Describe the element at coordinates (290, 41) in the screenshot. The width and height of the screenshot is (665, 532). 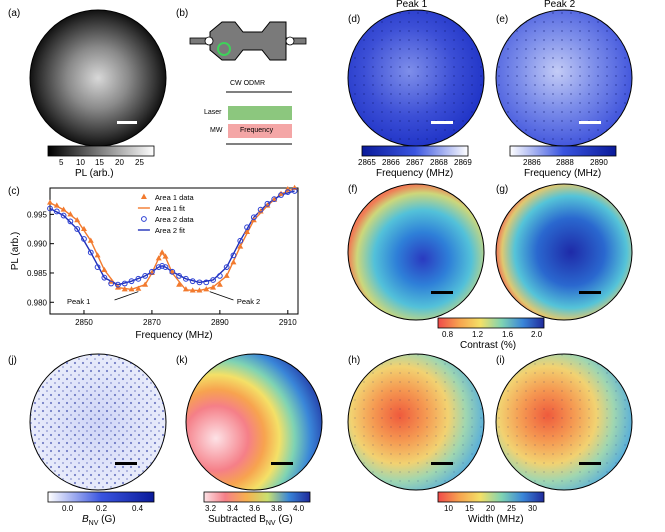
I see `probe-right` at that location.